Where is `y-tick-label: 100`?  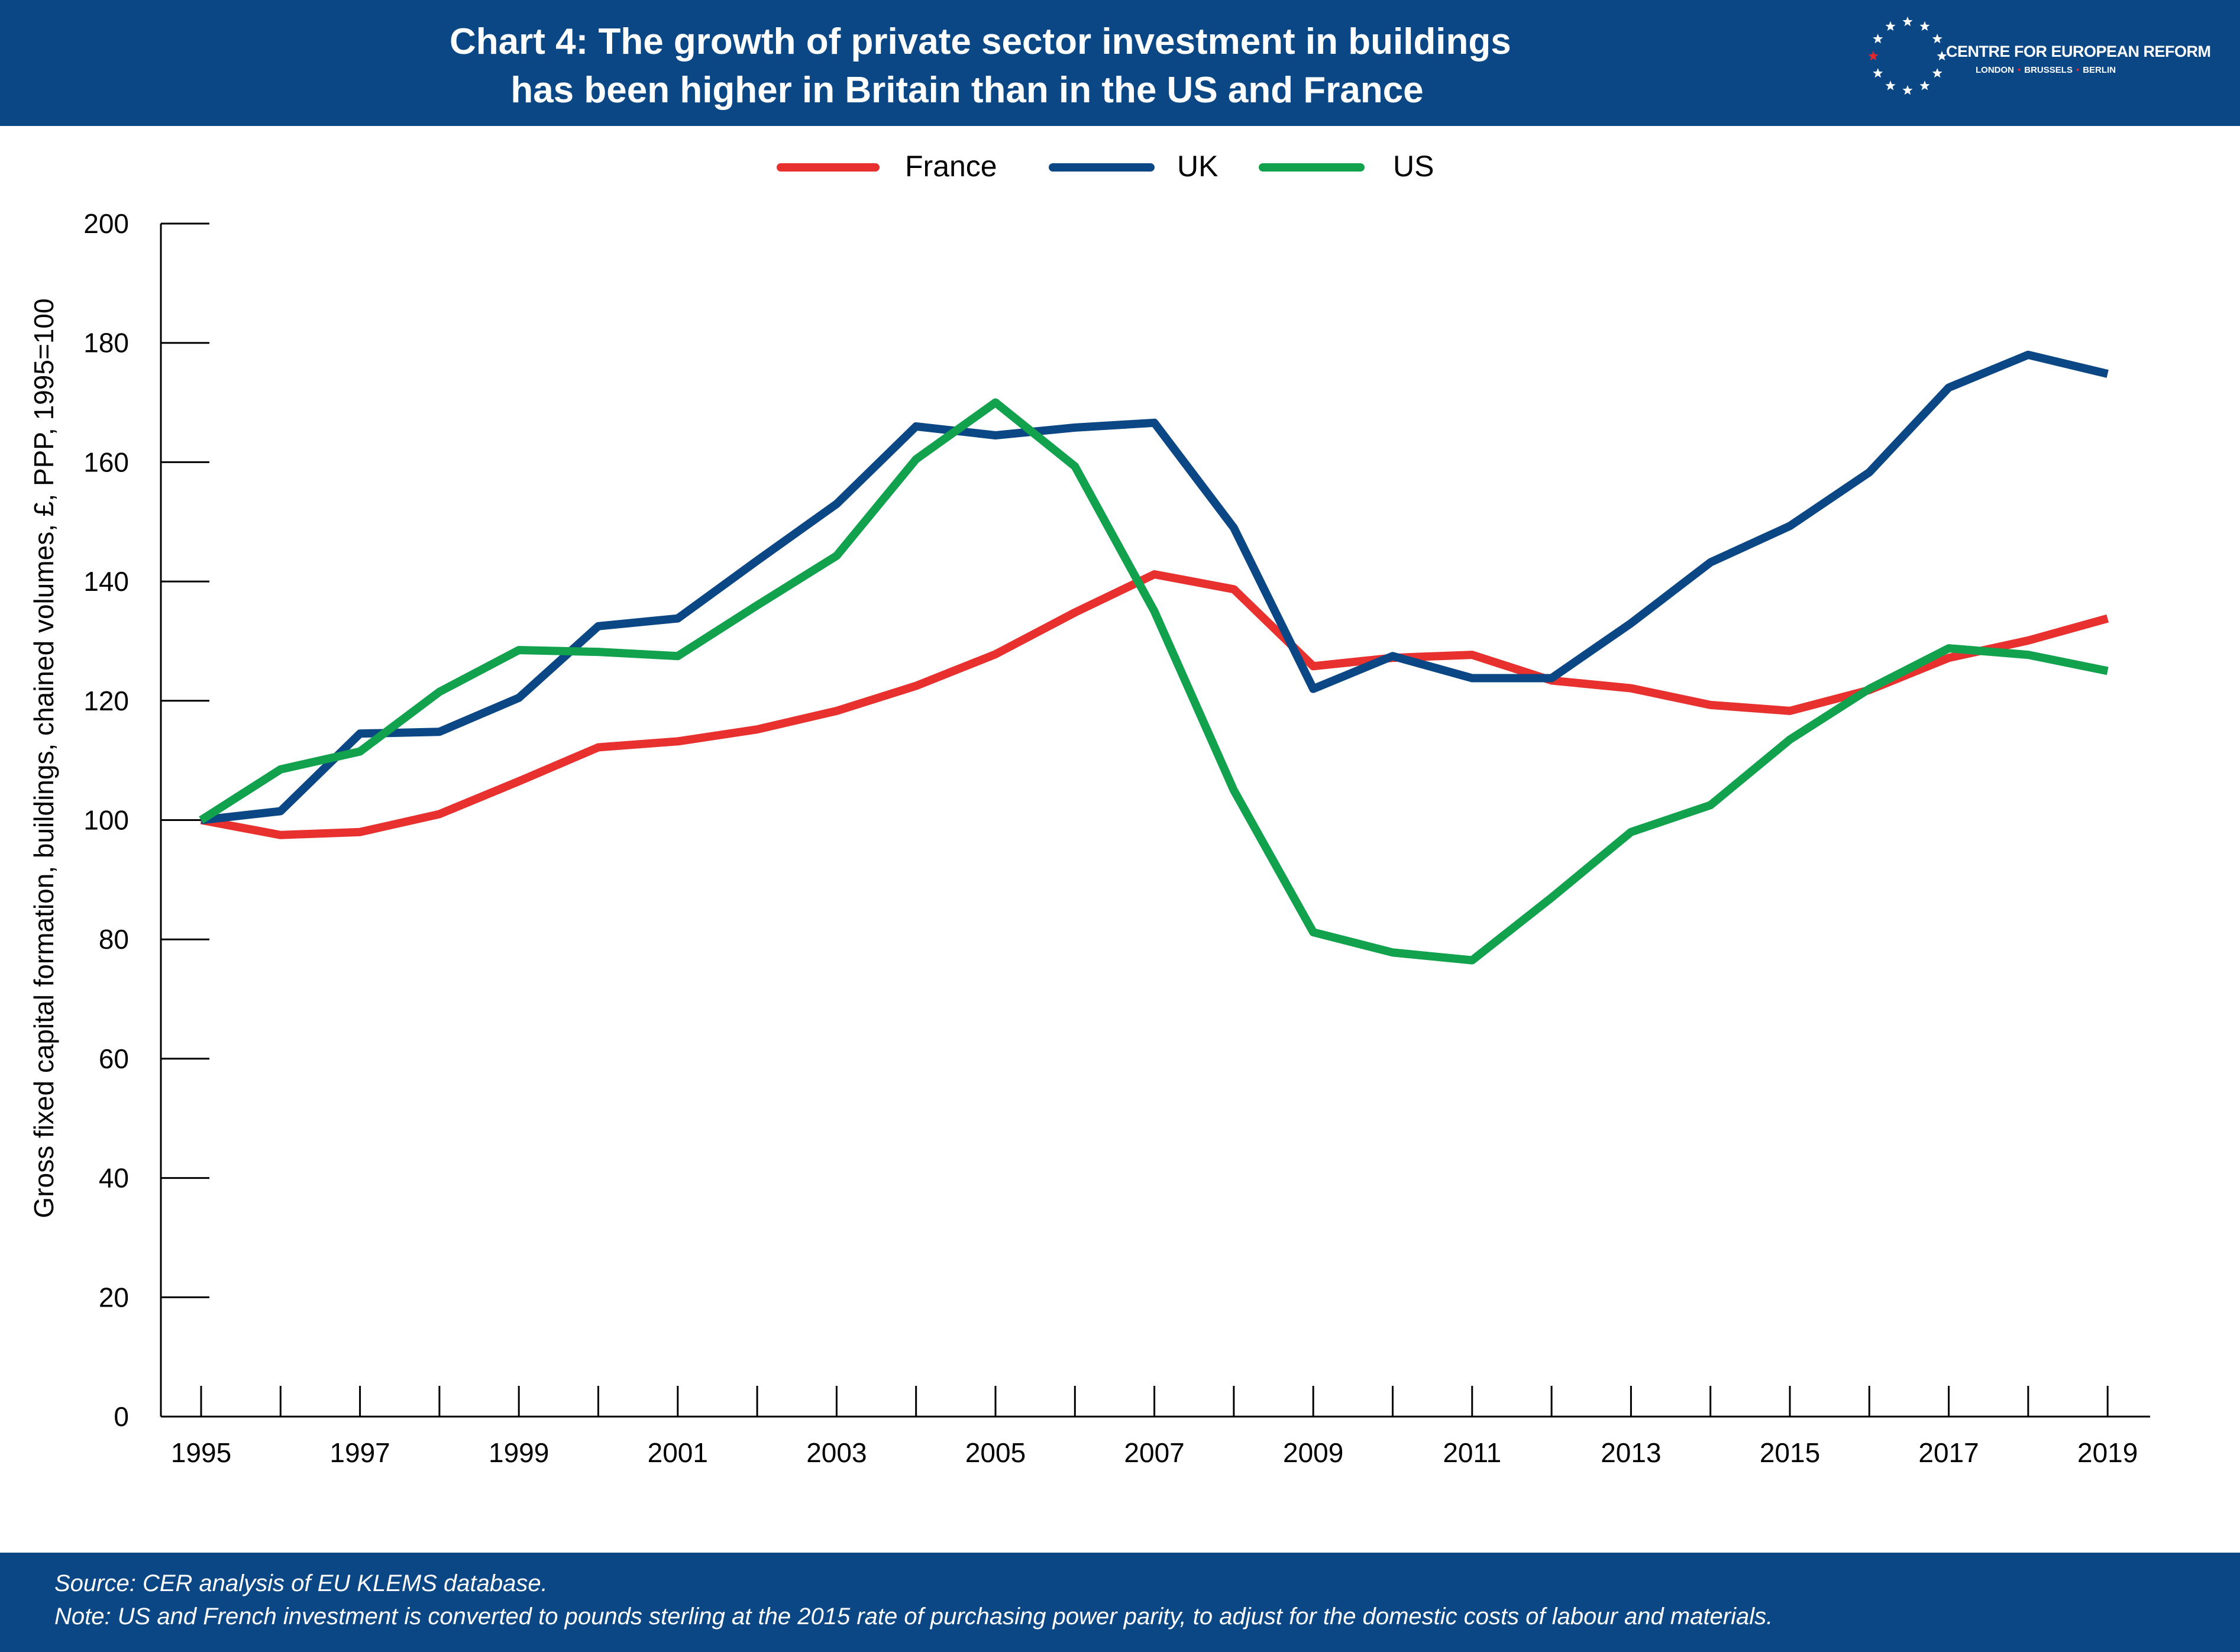 y-tick-label: 100 is located at coordinates (106, 820).